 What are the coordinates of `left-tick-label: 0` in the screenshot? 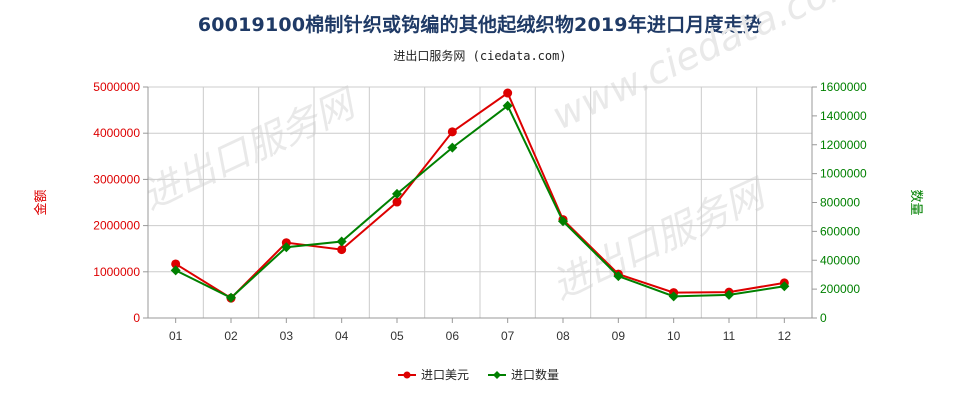 It's located at (136, 318).